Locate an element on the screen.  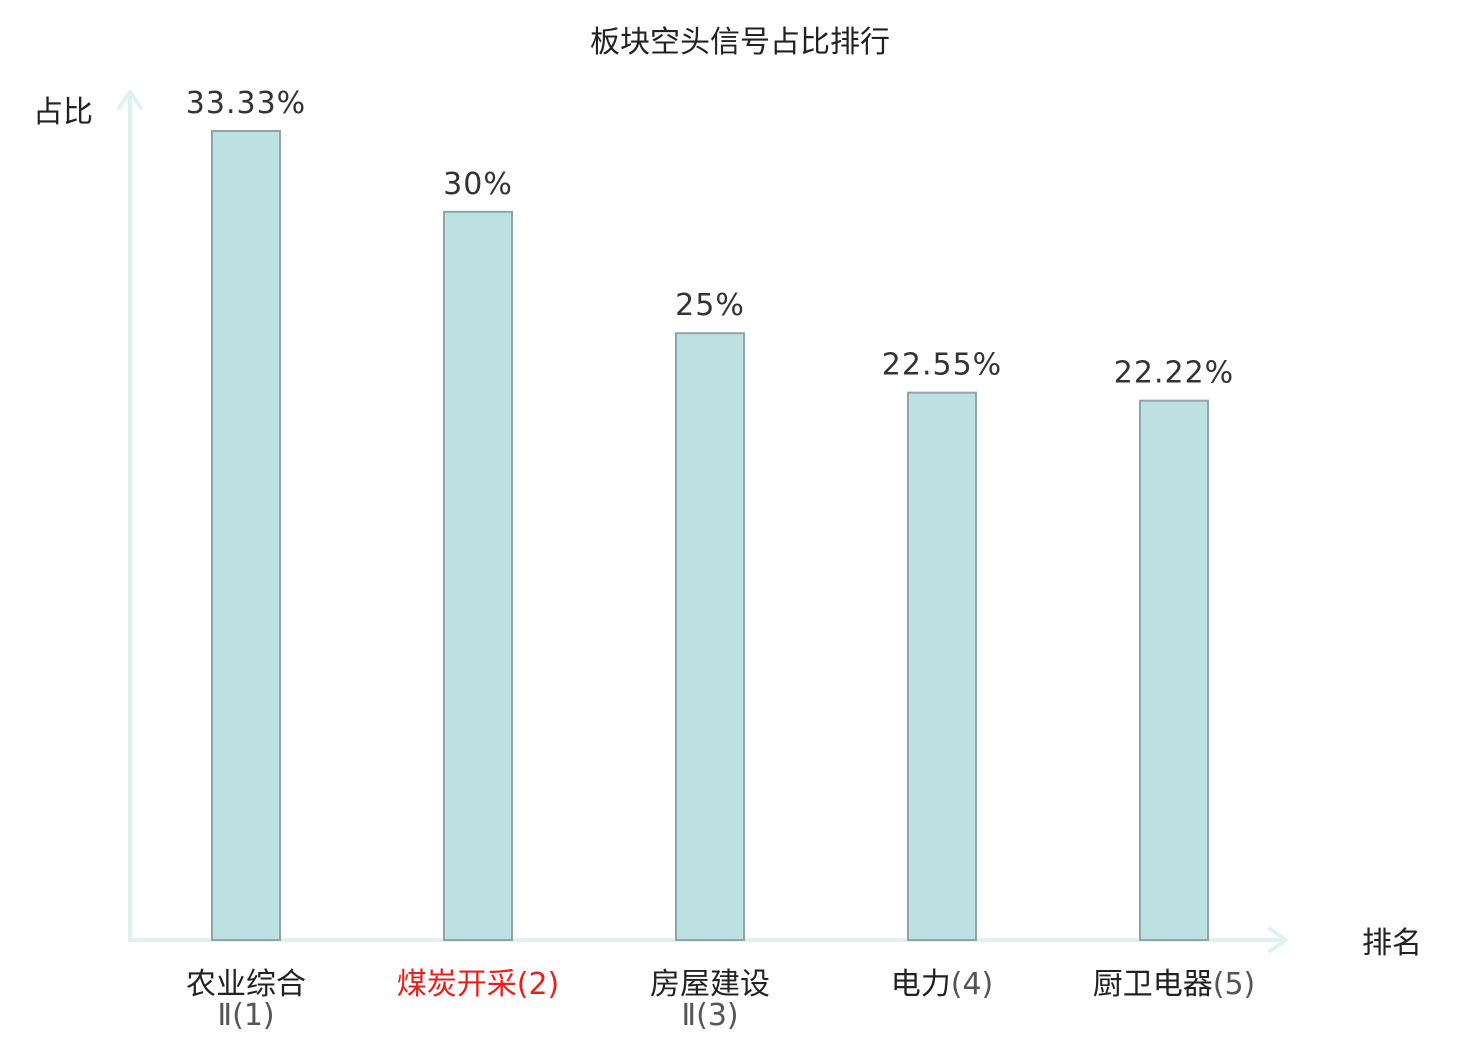
category-label-3: 房屋建设 is located at coordinates (710, 984).